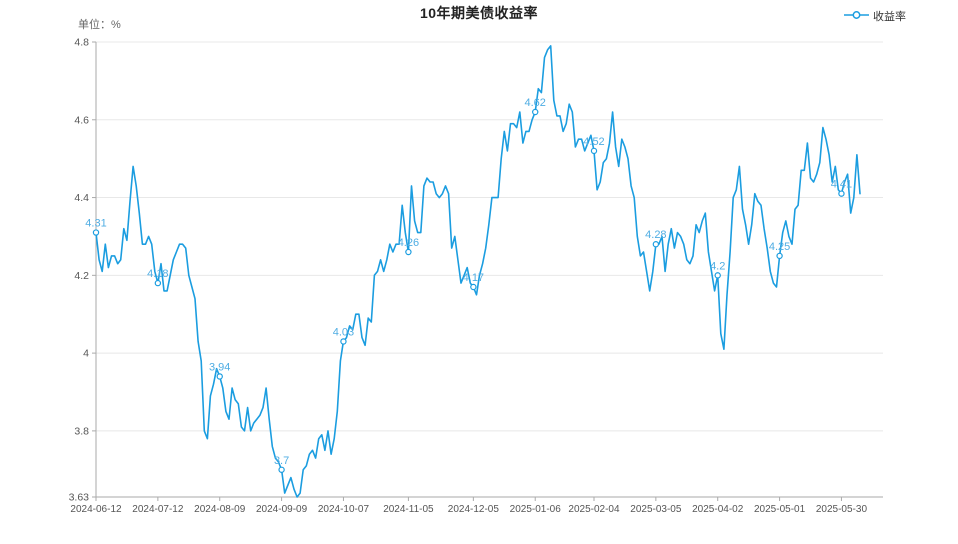  Describe the element at coordinates (593, 142) in the screenshot. I see `data-point-label: 4.52` at that location.